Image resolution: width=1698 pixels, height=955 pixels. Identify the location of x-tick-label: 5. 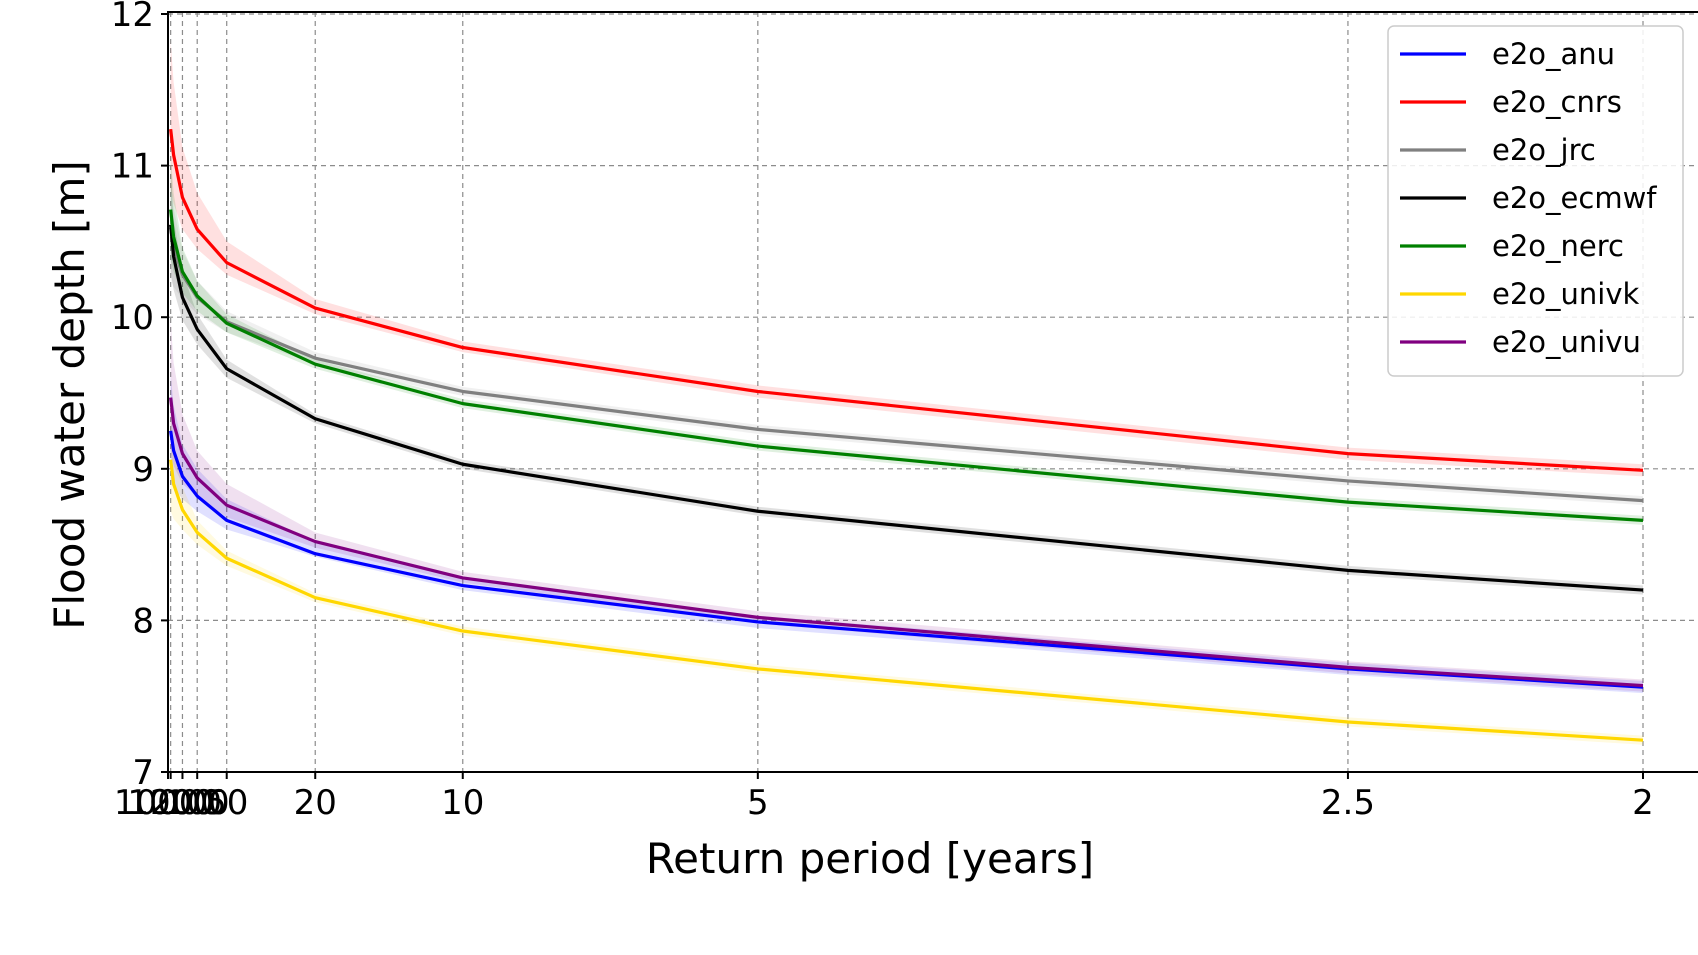
(758, 803).